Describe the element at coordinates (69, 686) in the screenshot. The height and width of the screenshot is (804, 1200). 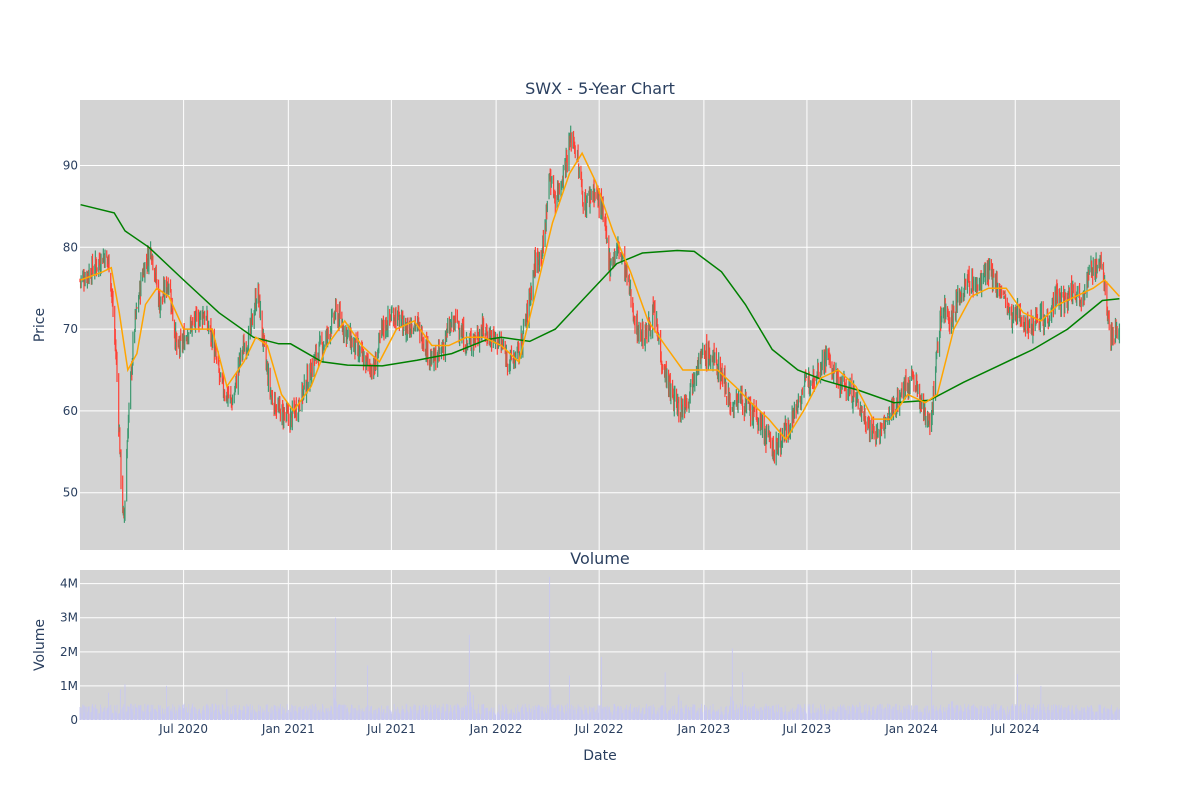
I see `volume-y-tick-label: 1M` at that location.